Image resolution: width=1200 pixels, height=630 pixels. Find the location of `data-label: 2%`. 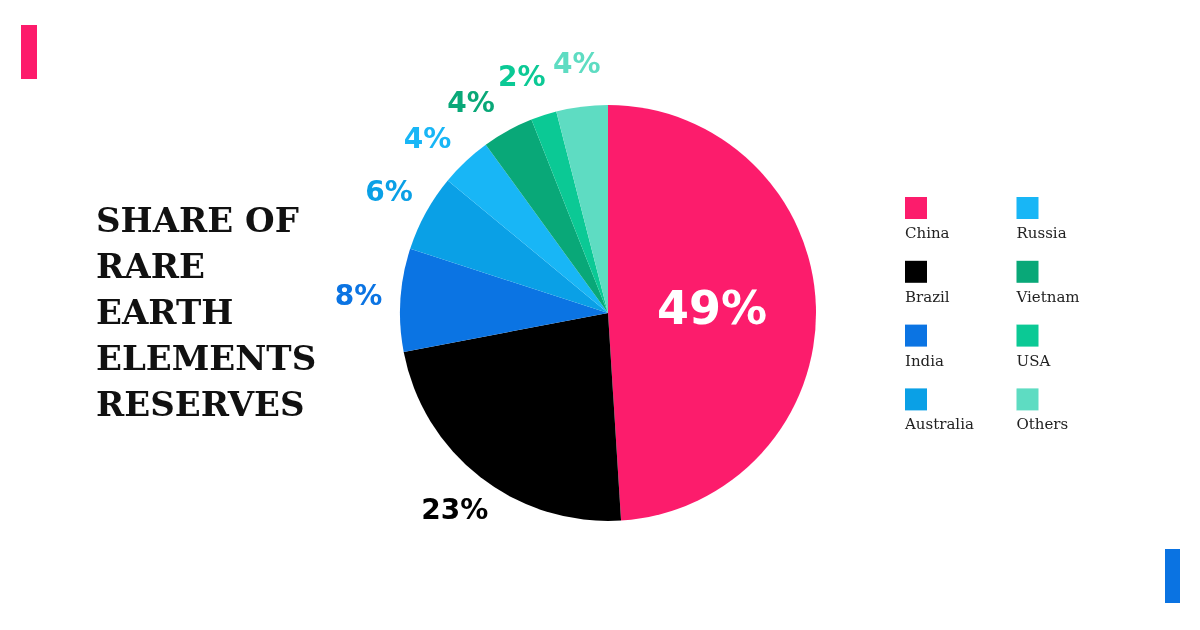

data-label: 2% is located at coordinates (521, 77).